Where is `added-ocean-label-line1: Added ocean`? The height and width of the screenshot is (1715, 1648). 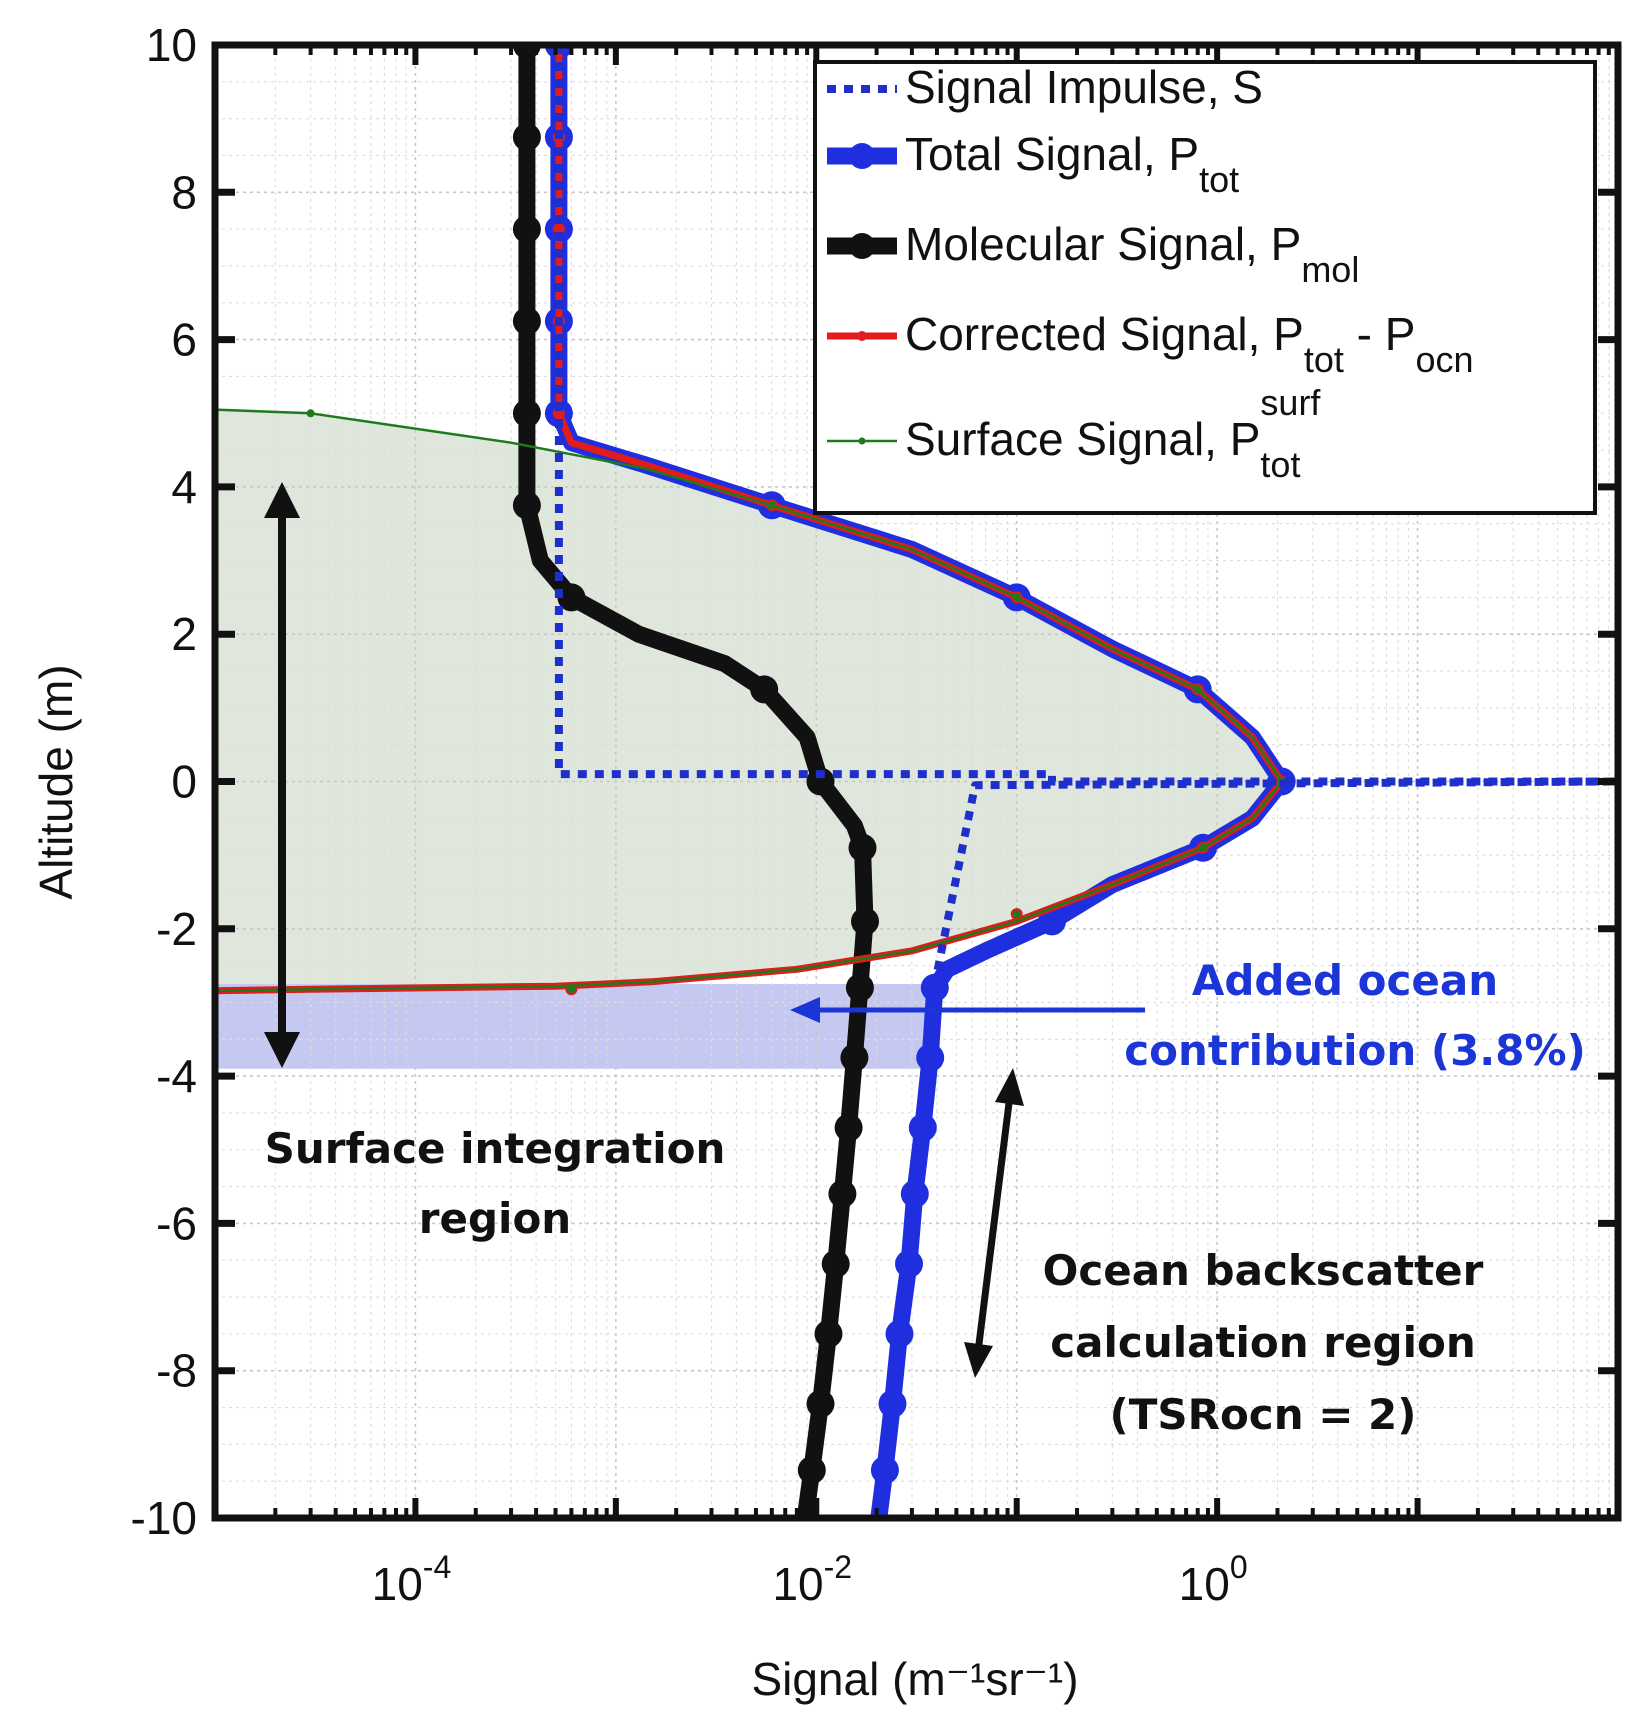 added-ocean-label-line1: Added ocean is located at coordinates (1345, 980).